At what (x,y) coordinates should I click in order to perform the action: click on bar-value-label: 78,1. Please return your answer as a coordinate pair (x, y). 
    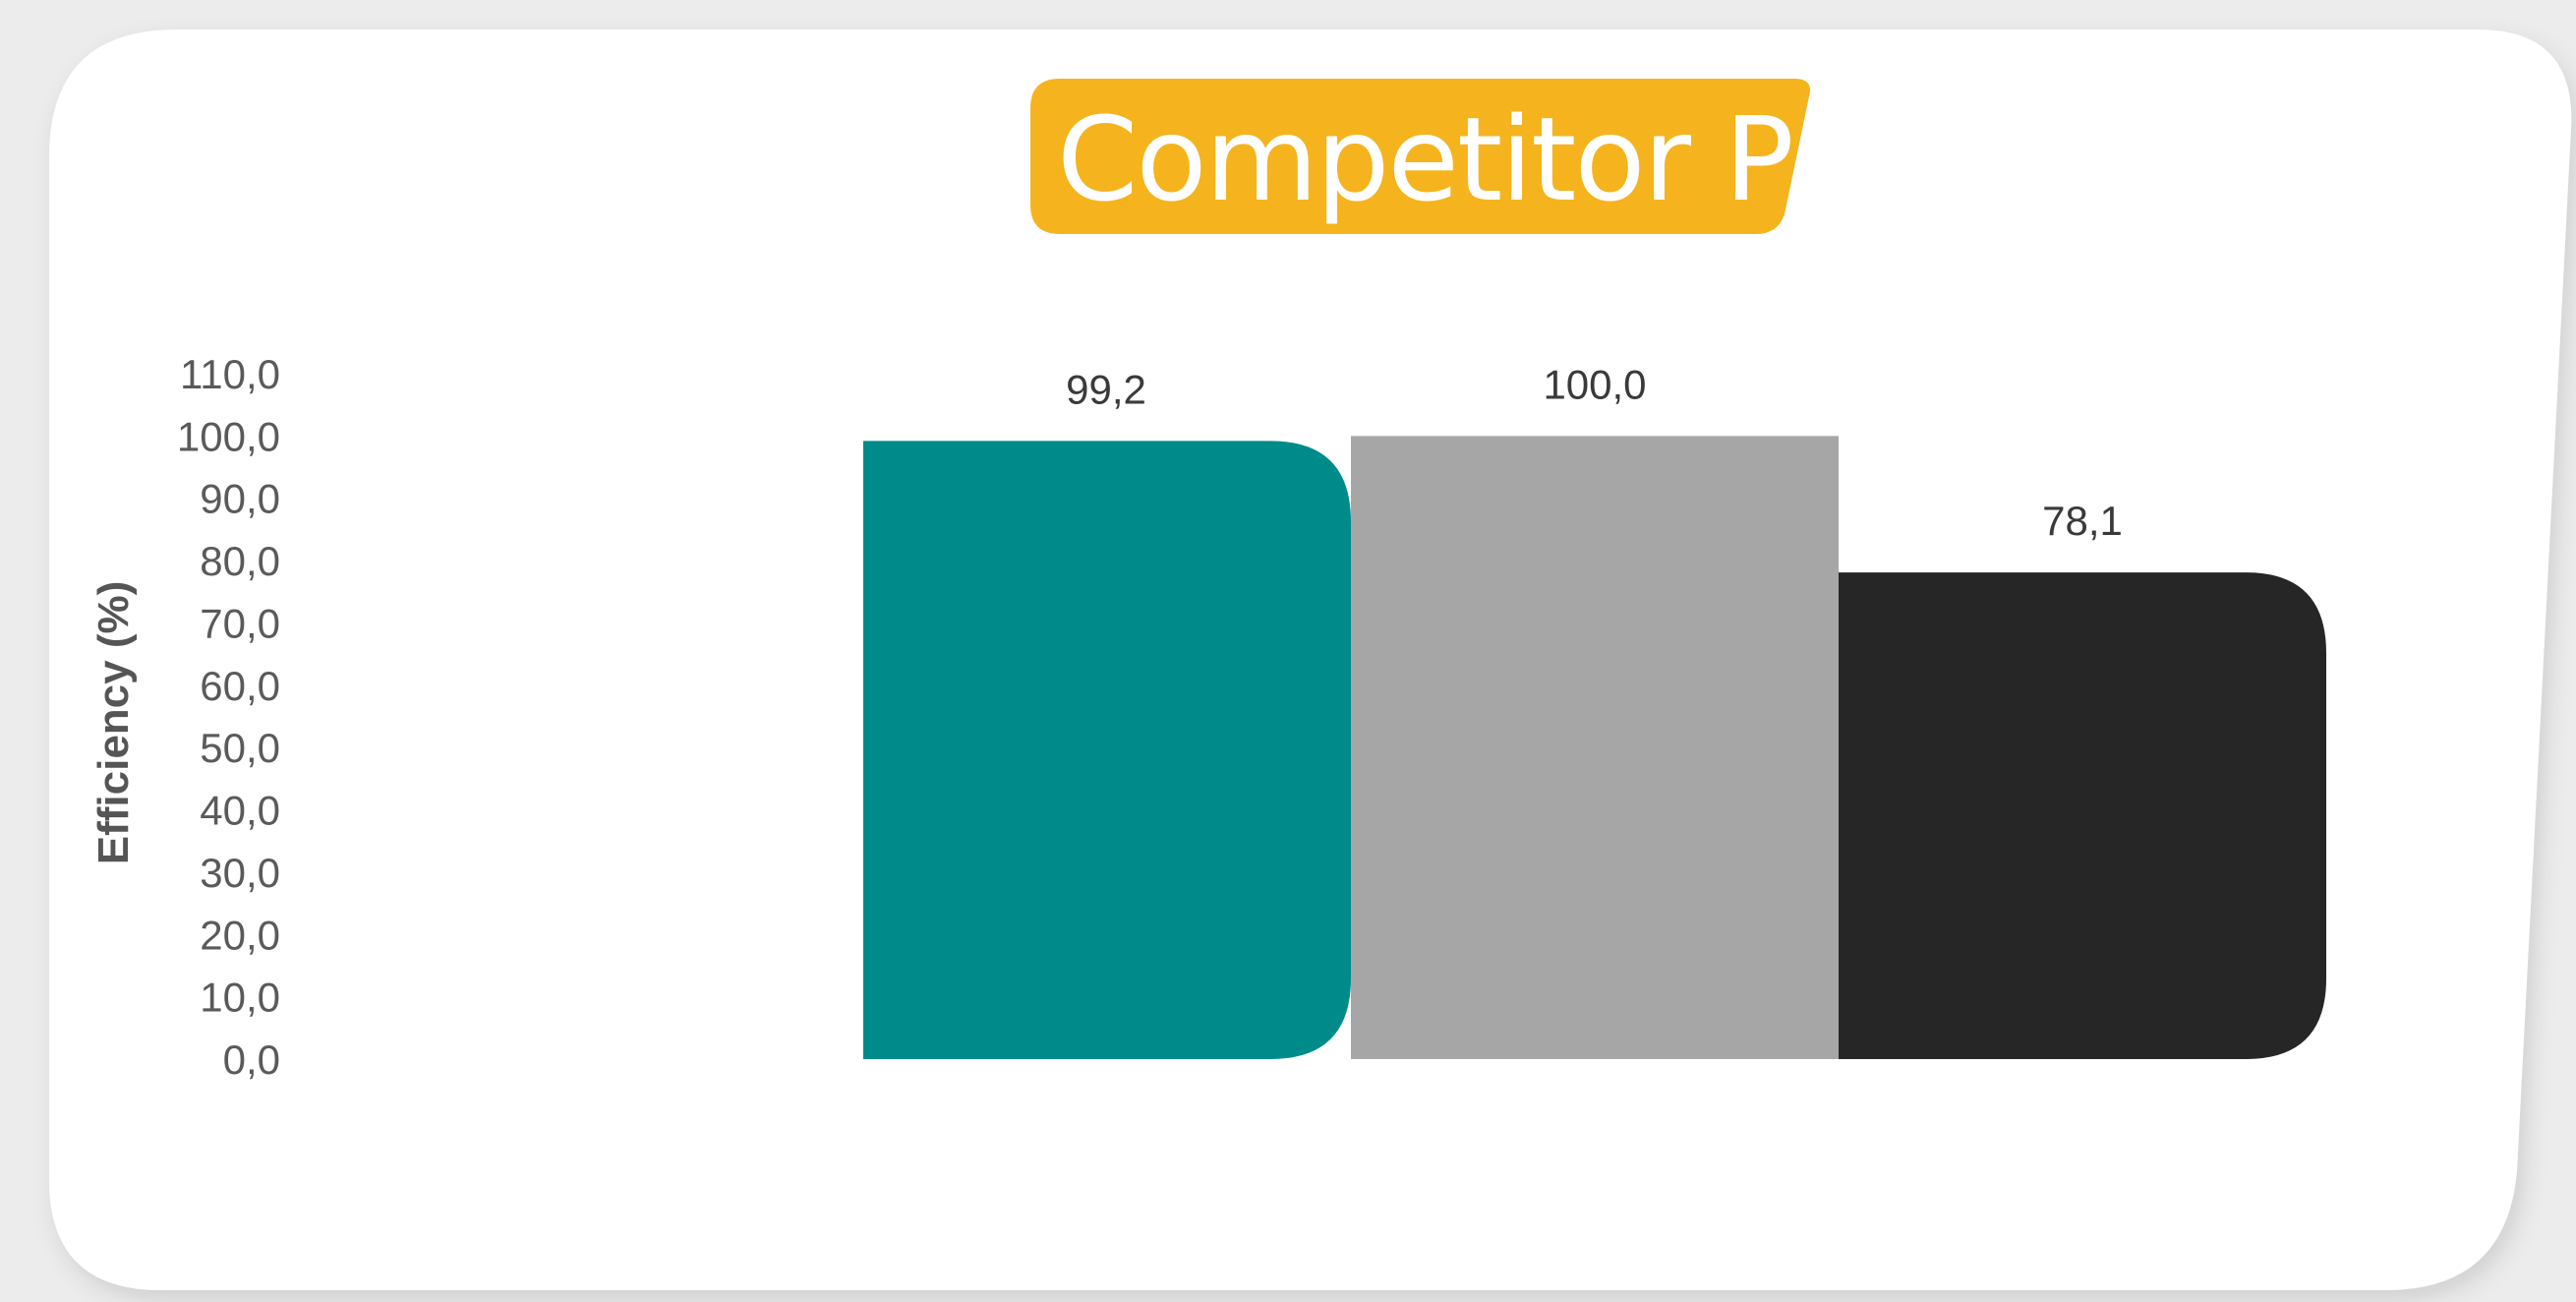
    Looking at the image, I should click on (2082, 521).